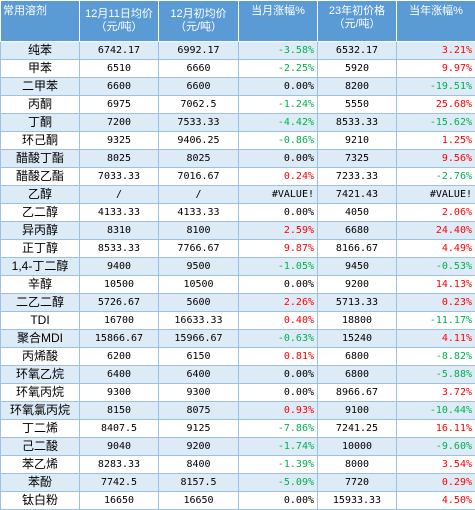 Image resolution: width=475 pixels, height=510 pixels. Describe the element at coordinates (199, 195) in the screenshot. I see `dec-start-price-cell: /` at that location.